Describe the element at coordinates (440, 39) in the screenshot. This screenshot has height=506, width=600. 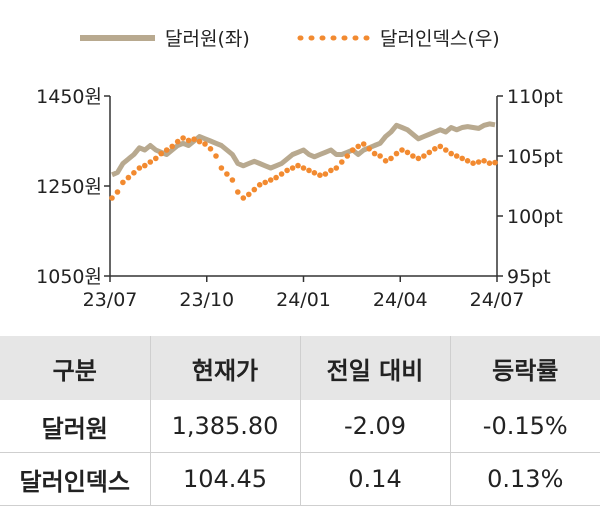
I see `legend-label-dxy: 달러인덱스(우)` at that location.